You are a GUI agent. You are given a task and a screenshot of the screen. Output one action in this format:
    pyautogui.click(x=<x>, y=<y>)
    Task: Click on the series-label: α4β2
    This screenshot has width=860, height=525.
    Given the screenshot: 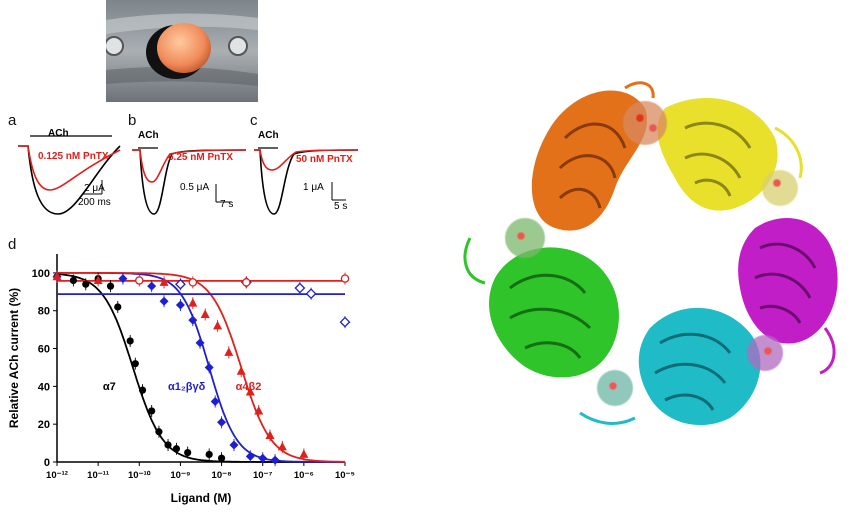 What is the action you would take?
    pyautogui.click(x=249, y=387)
    